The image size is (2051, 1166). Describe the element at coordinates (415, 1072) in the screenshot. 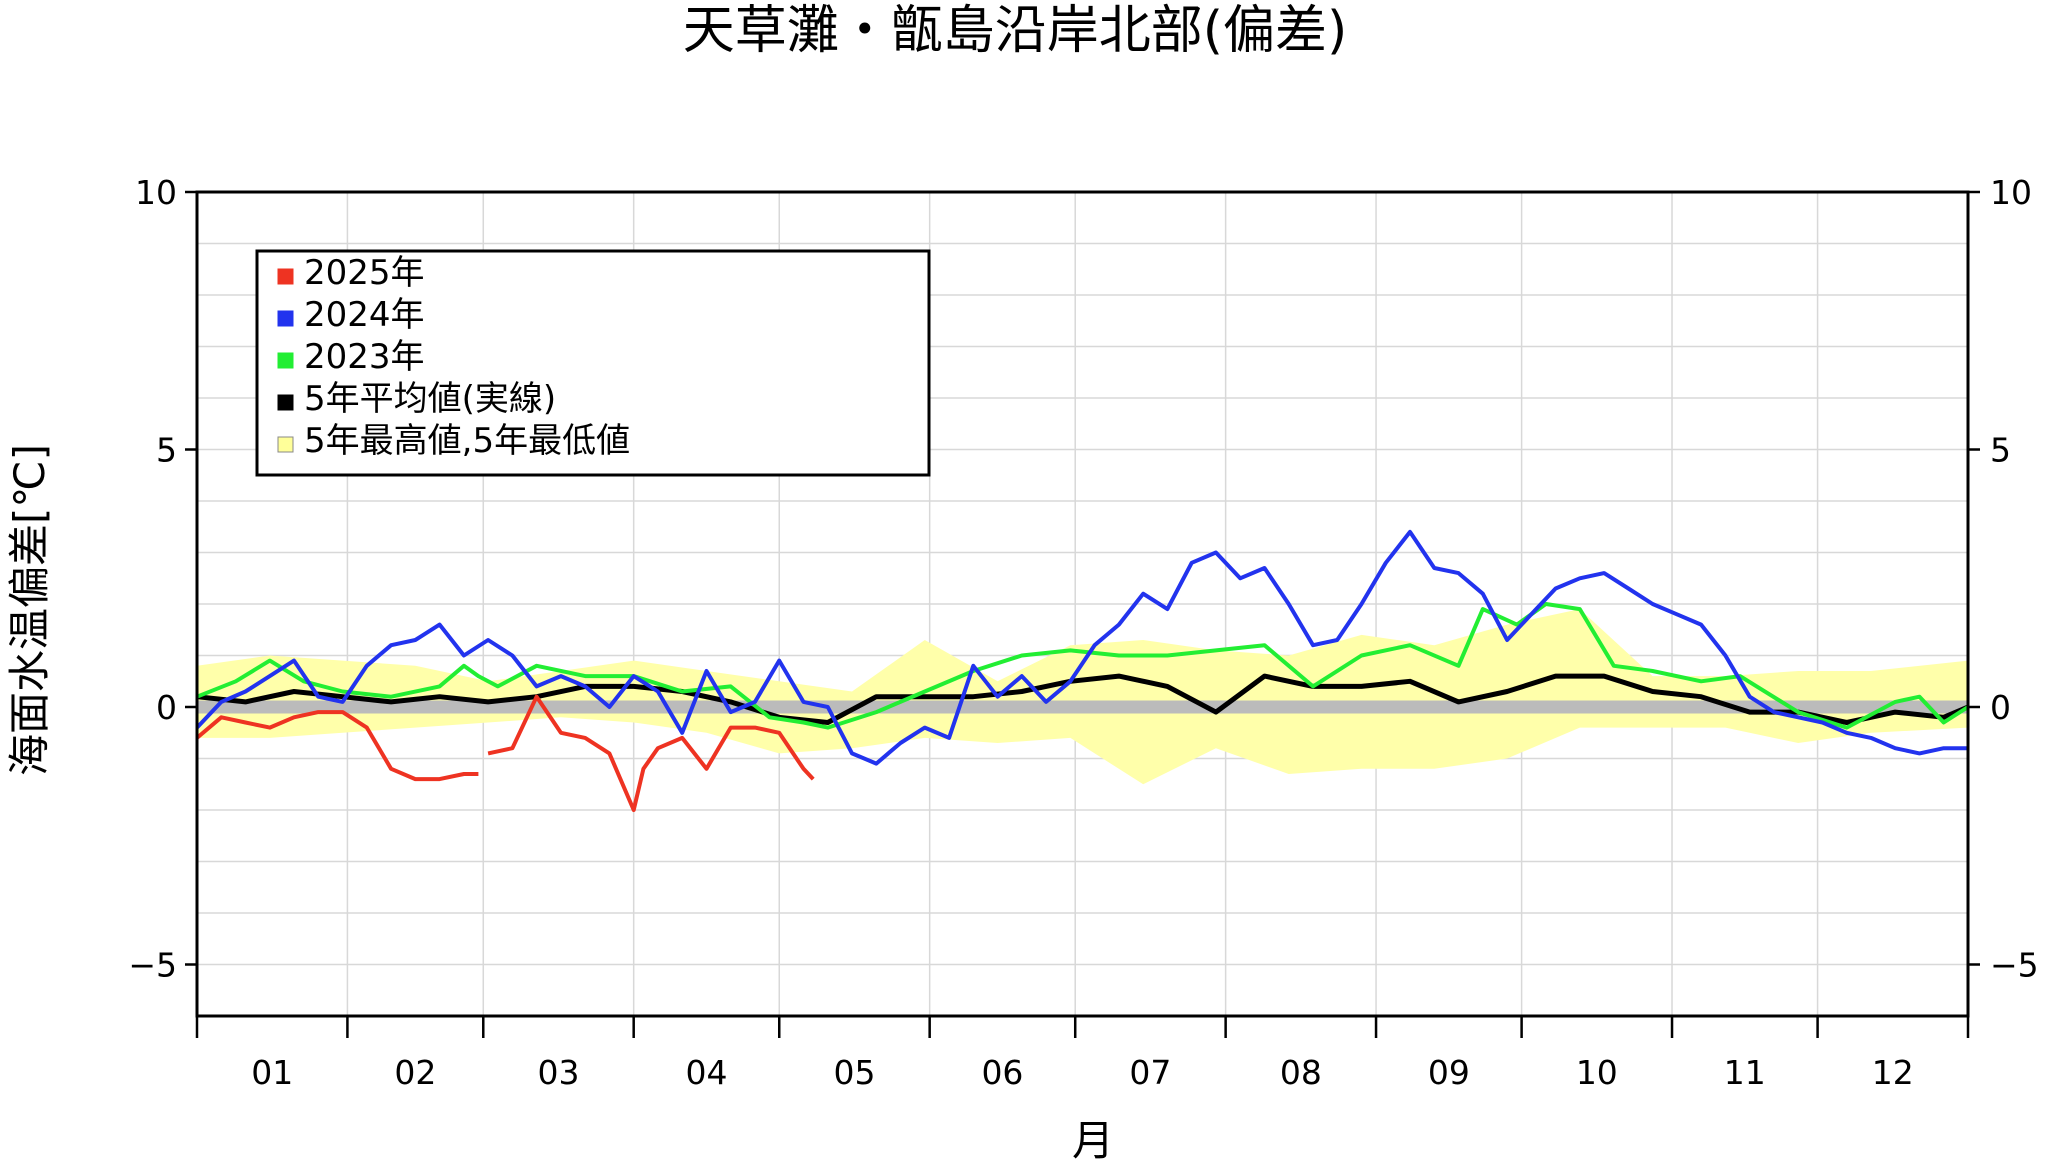

I see `x-tick-label: 02` at that location.